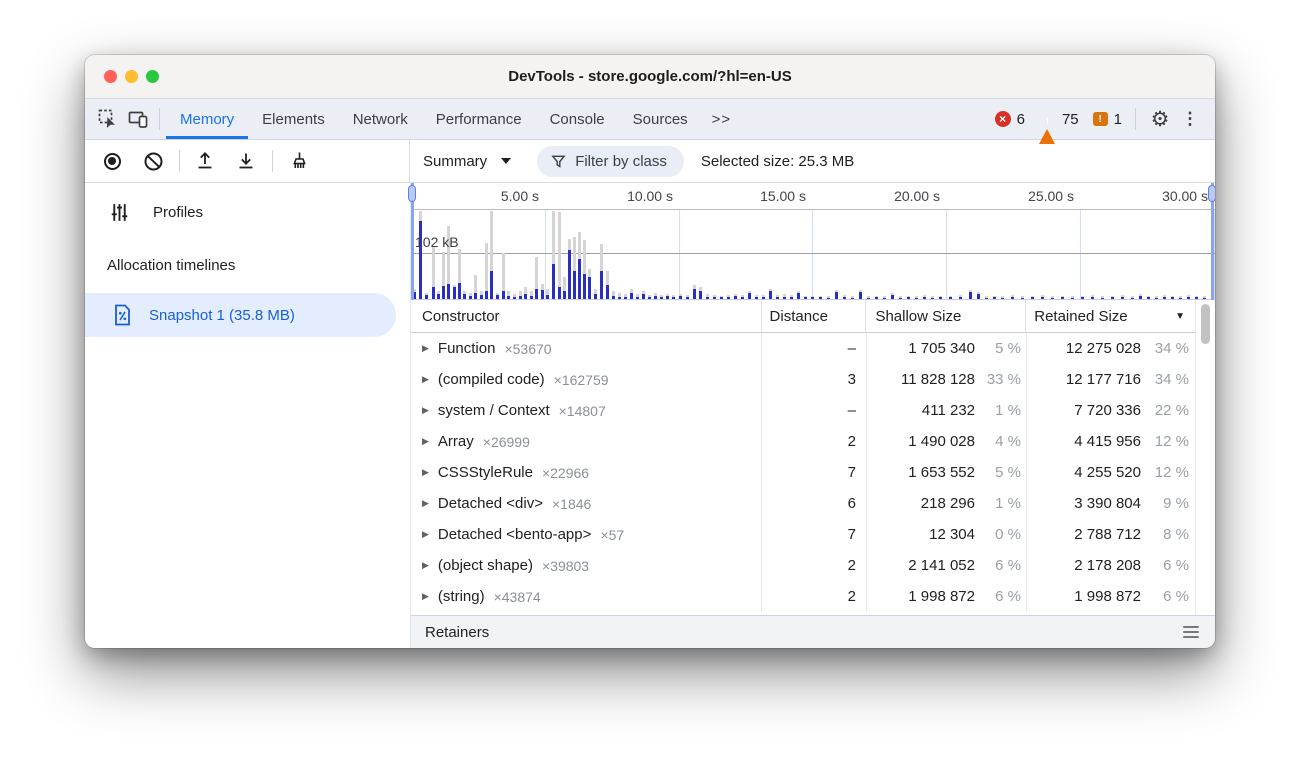 The image size is (1300, 758). I want to click on retained-size-value: 1 998 872, so click(1107, 596).